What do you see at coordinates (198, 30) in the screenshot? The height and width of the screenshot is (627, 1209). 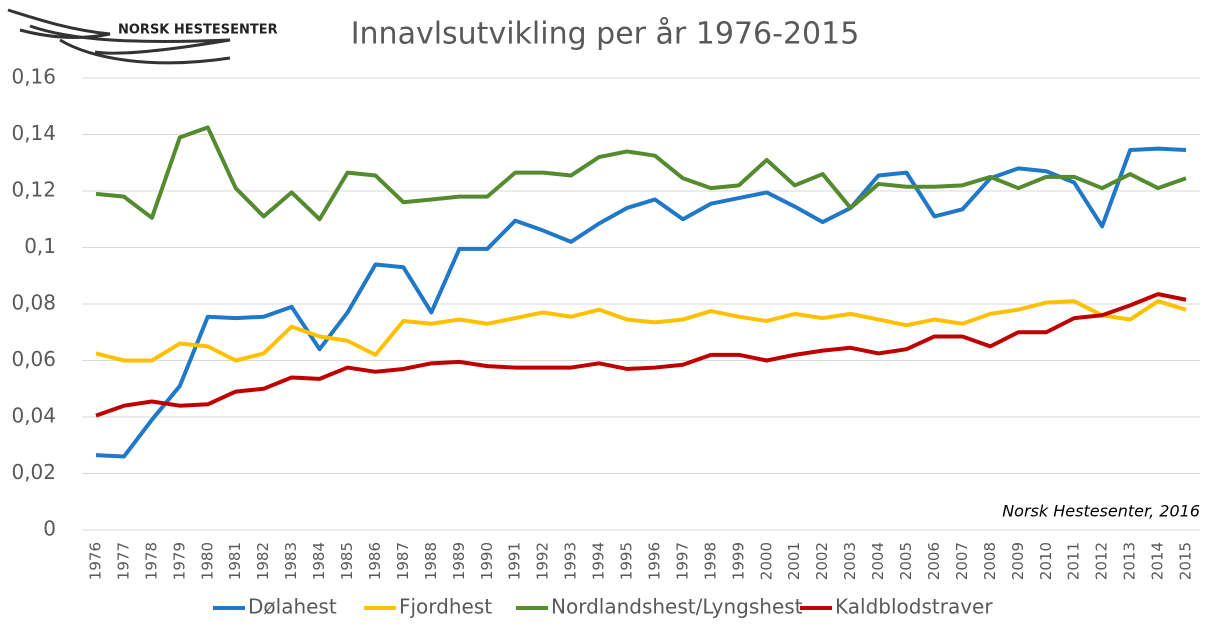 I see `logo-text: NORSK HESTESENTER` at bounding box center [198, 30].